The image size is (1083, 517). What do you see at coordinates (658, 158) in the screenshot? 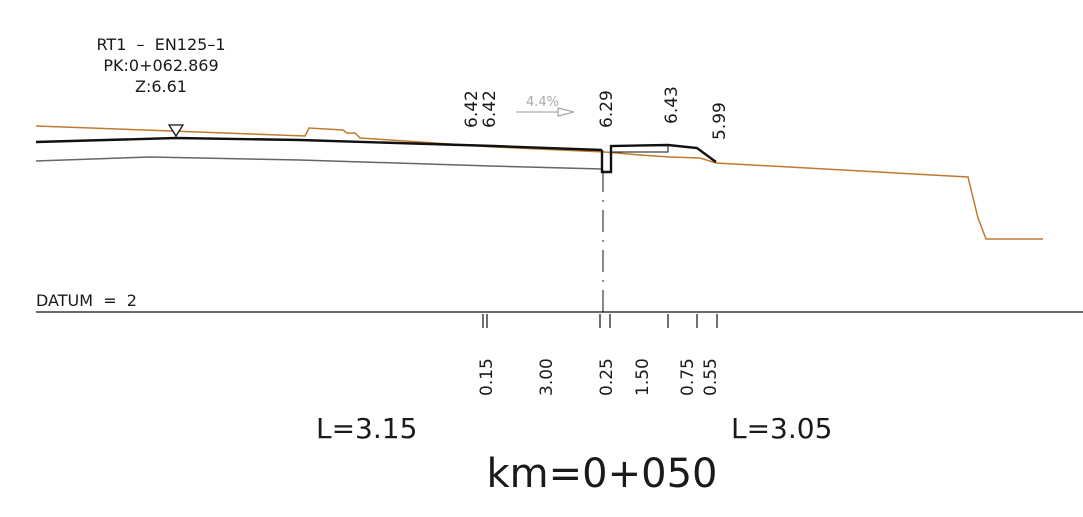
I see `kerb-block` at bounding box center [658, 158].